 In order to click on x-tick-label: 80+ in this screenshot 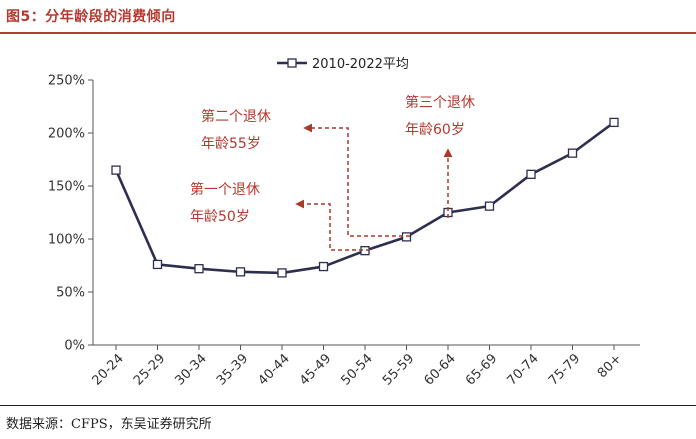, I will do `click(610, 366)`.